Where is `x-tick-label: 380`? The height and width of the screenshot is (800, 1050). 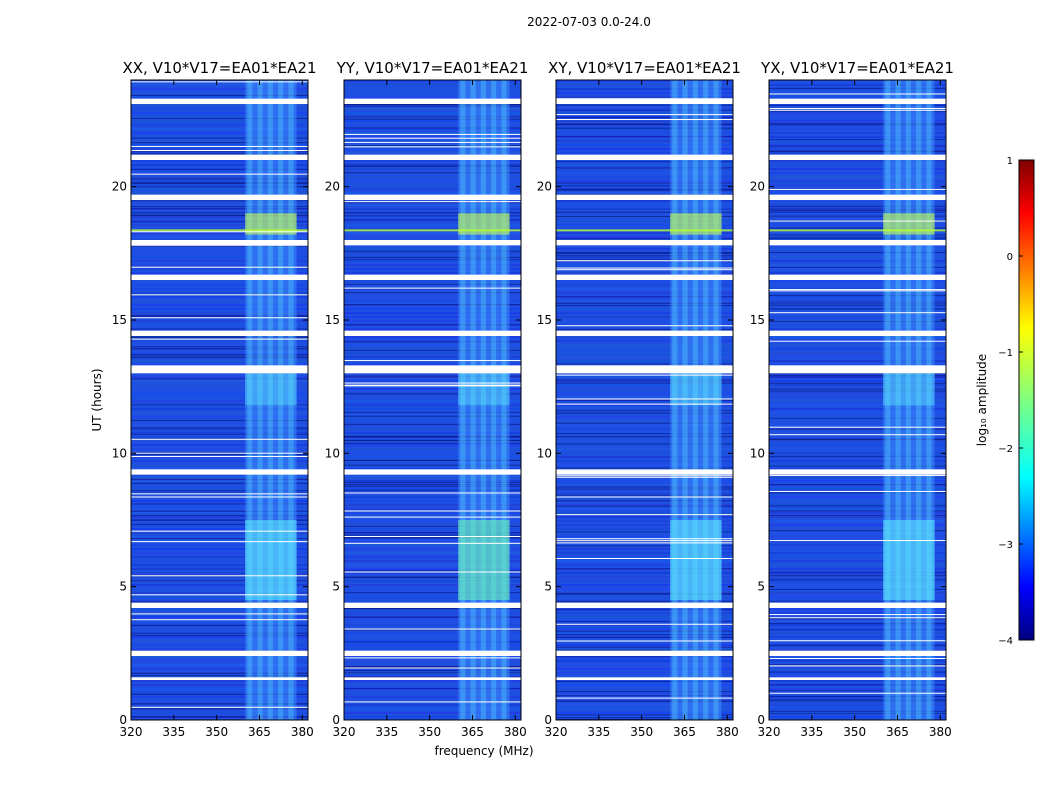 x-tick-label: 380 is located at coordinates (515, 732).